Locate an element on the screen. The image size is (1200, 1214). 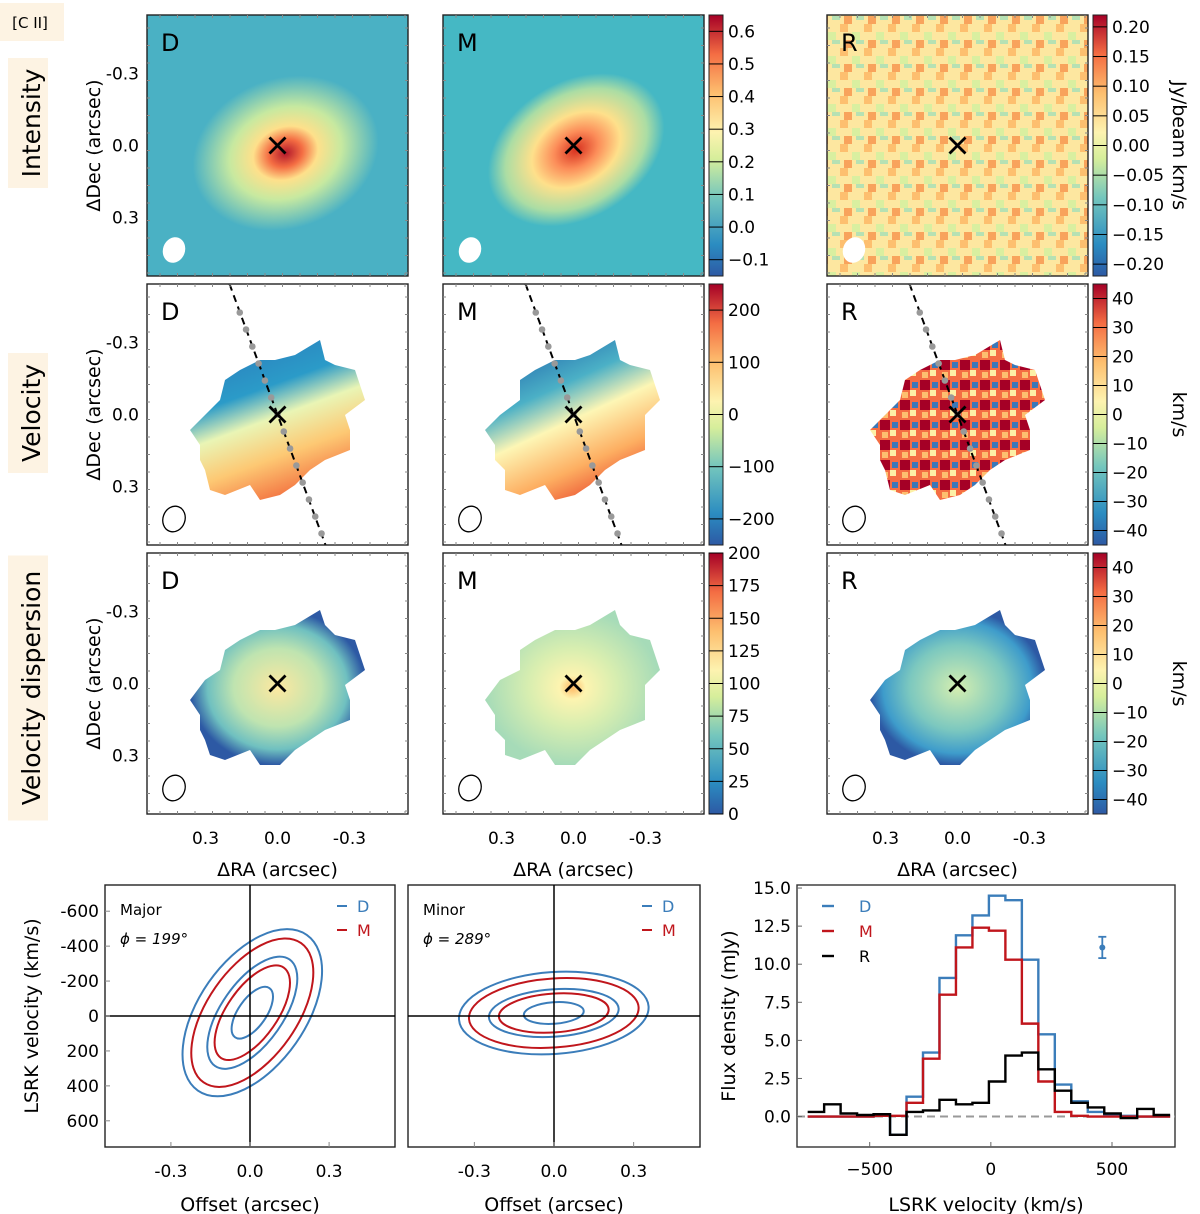
legend-label: R is located at coordinates (864, 956).